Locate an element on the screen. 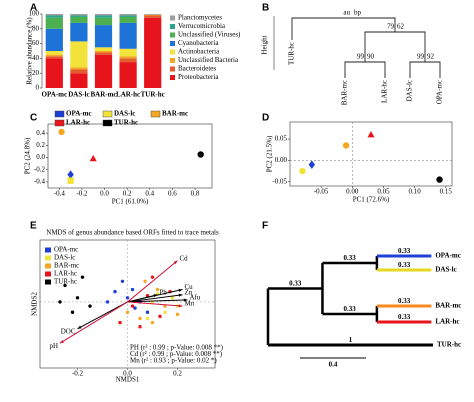 The image size is (474, 402). legend-label: Actinobacteria is located at coordinates (199, 52).